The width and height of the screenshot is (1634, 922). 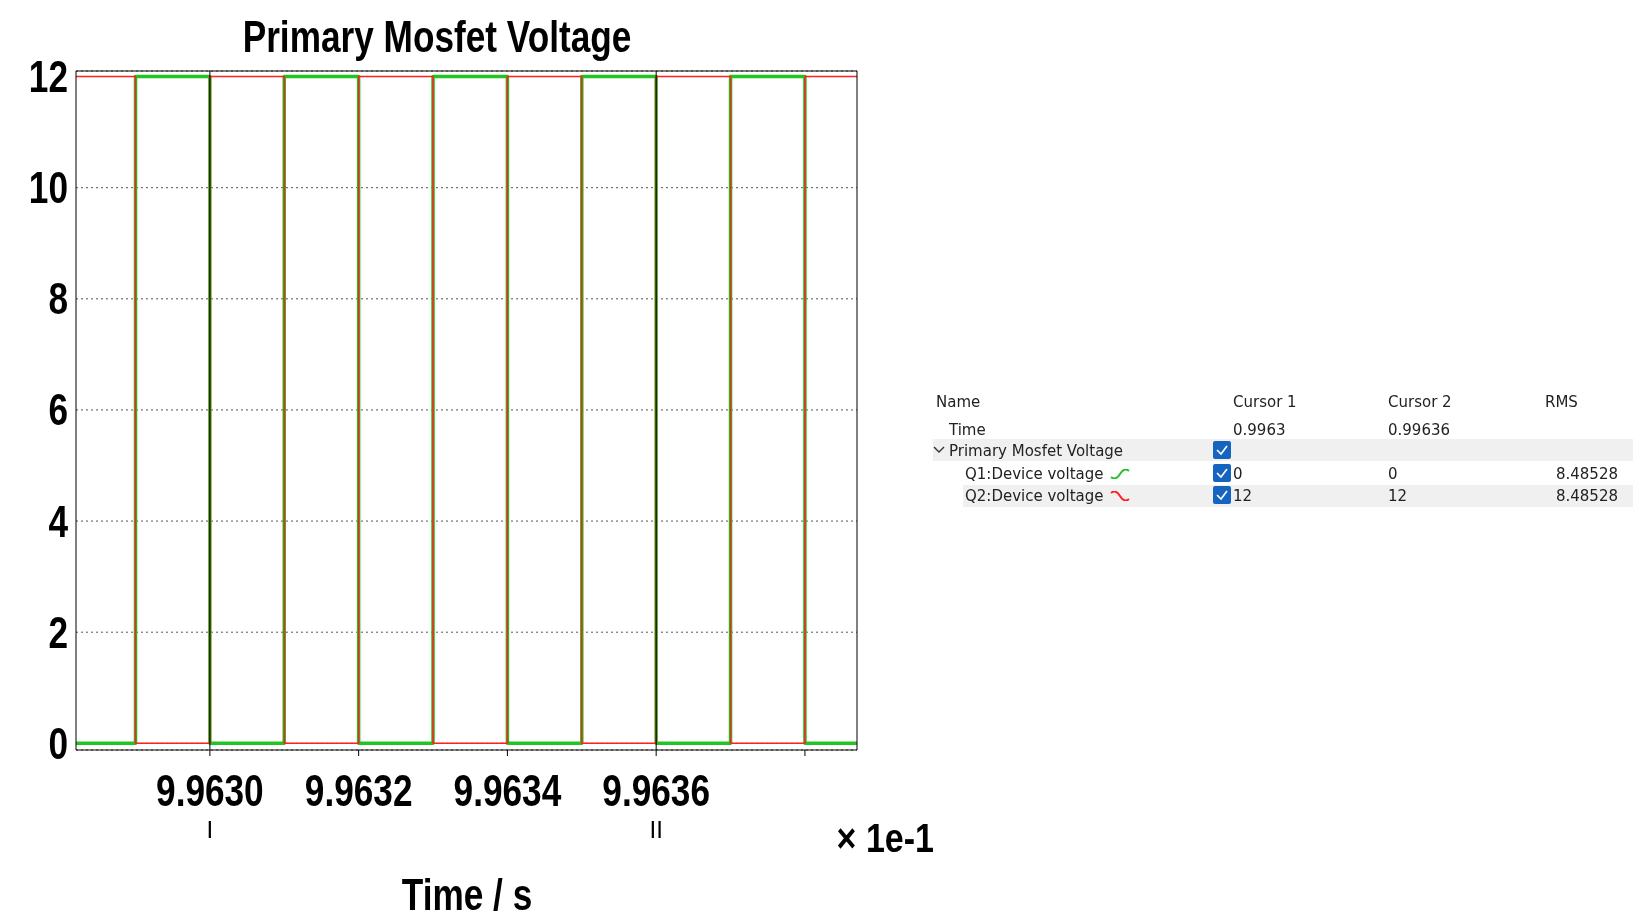 What do you see at coordinates (48, 76) in the screenshot?
I see `y-tick-label: 12` at bounding box center [48, 76].